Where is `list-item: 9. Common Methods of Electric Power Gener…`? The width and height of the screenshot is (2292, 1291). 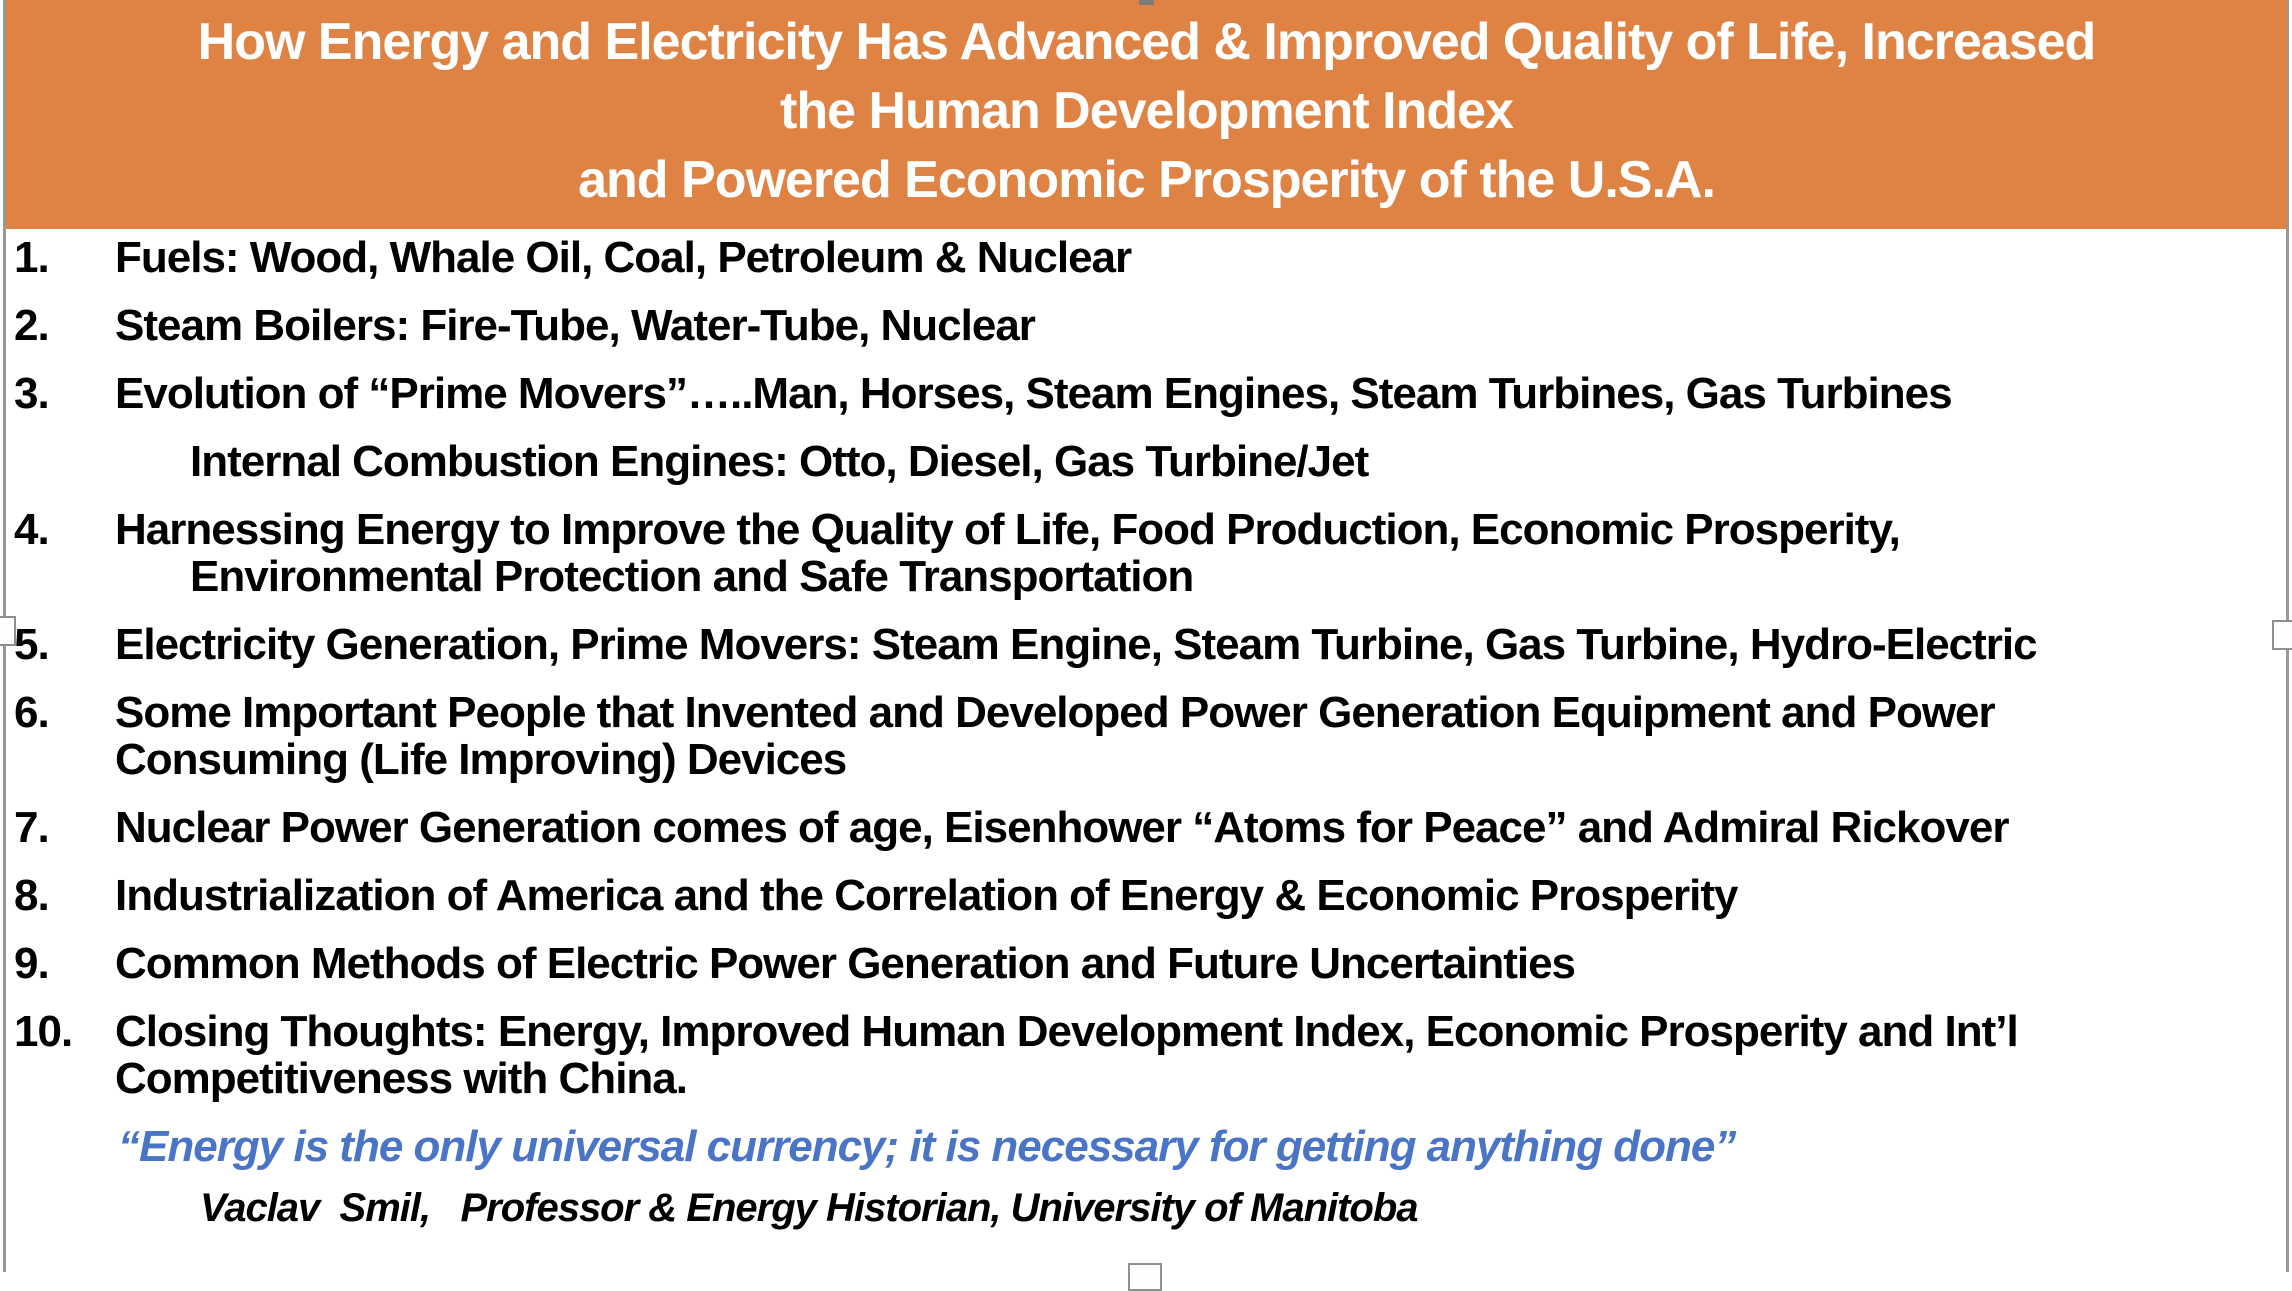
list-item: 9. Common Methods of Electric Power Gener… is located at coordinates (1146, 963).